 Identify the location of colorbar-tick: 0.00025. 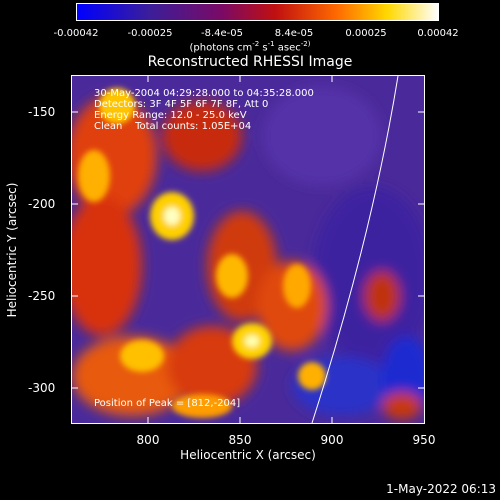
(366, 33).